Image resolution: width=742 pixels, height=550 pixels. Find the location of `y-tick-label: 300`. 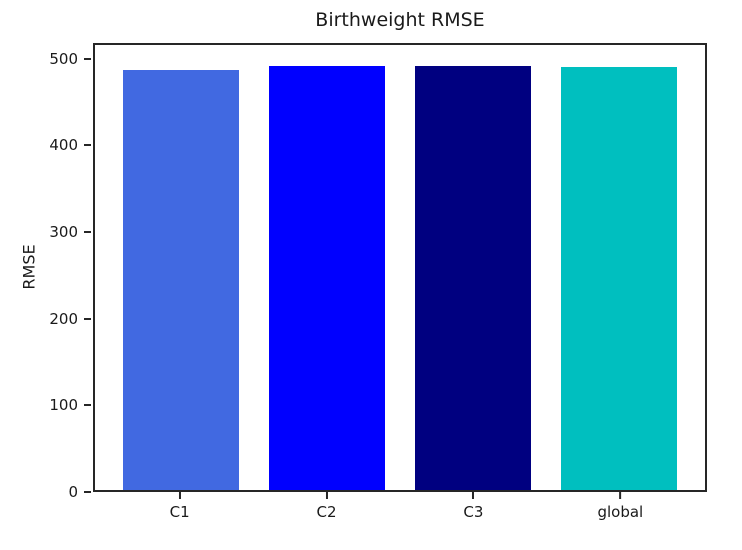

y-tick-label: 300 is located at coordinates (63, 231).